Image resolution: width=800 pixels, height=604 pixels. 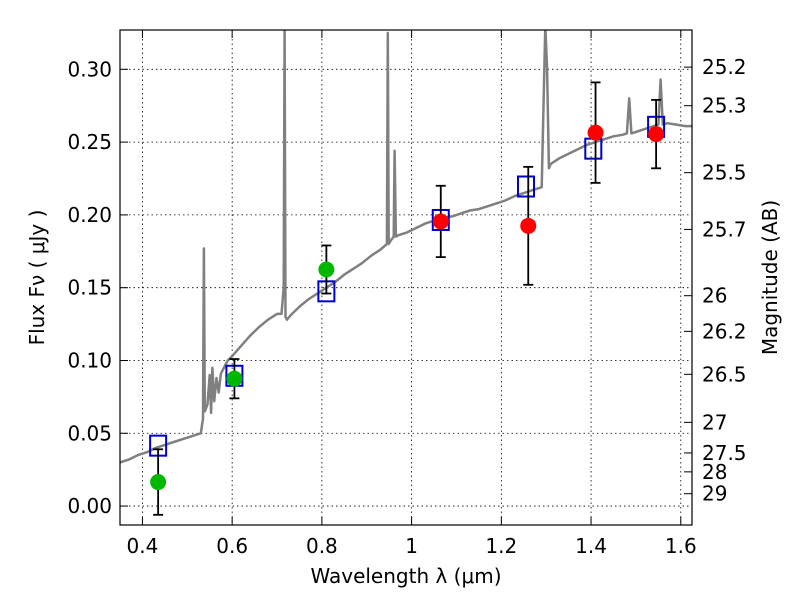 I want to click on y2-tick-label: 25.5, so click(x=724, y=173).